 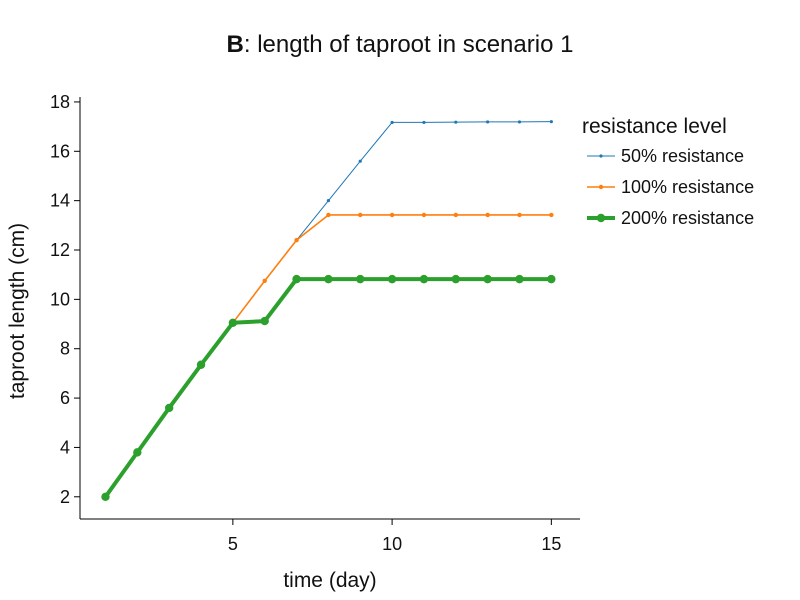 I want to click on y-tick-label: 12, so click(x=60, y=250).